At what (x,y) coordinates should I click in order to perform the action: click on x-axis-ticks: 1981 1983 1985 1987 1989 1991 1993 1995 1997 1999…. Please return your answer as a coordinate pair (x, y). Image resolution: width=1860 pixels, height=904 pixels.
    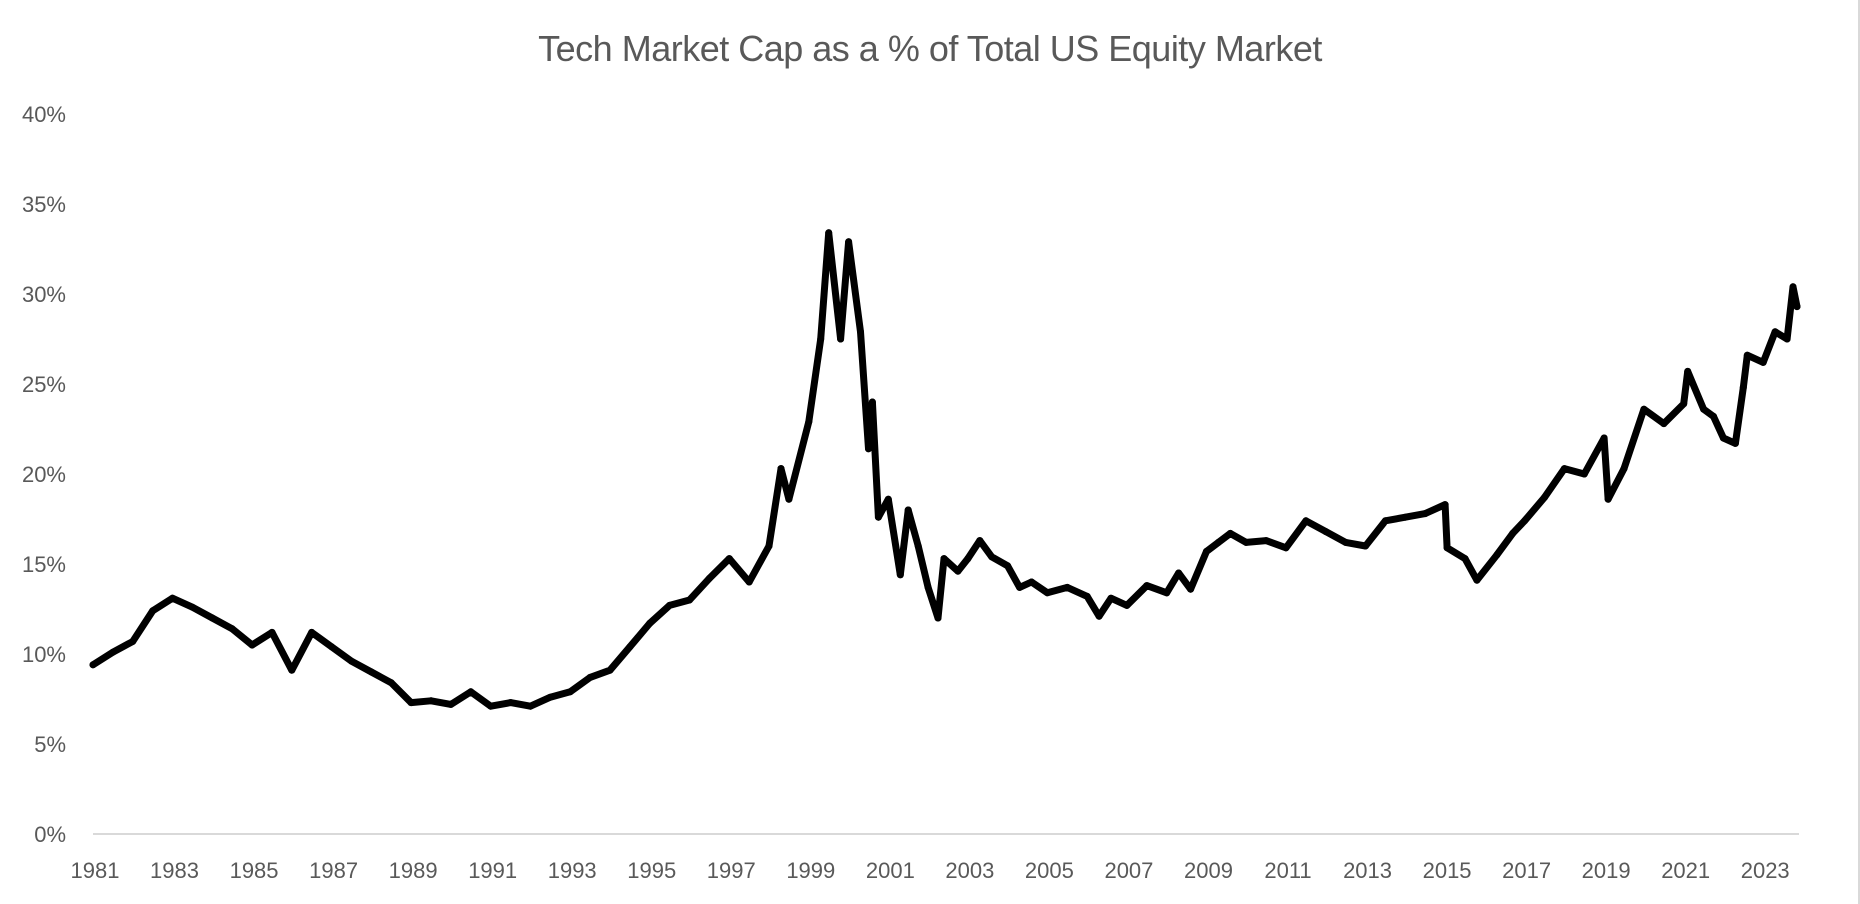
    Looking at the image, I should click on (930, 870).